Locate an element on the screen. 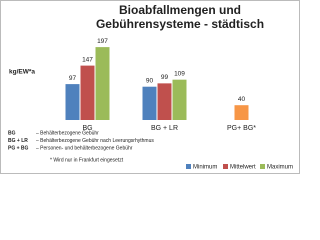 The image size is (320, 240). data-label: 109 is located at coordinates (179, 73).